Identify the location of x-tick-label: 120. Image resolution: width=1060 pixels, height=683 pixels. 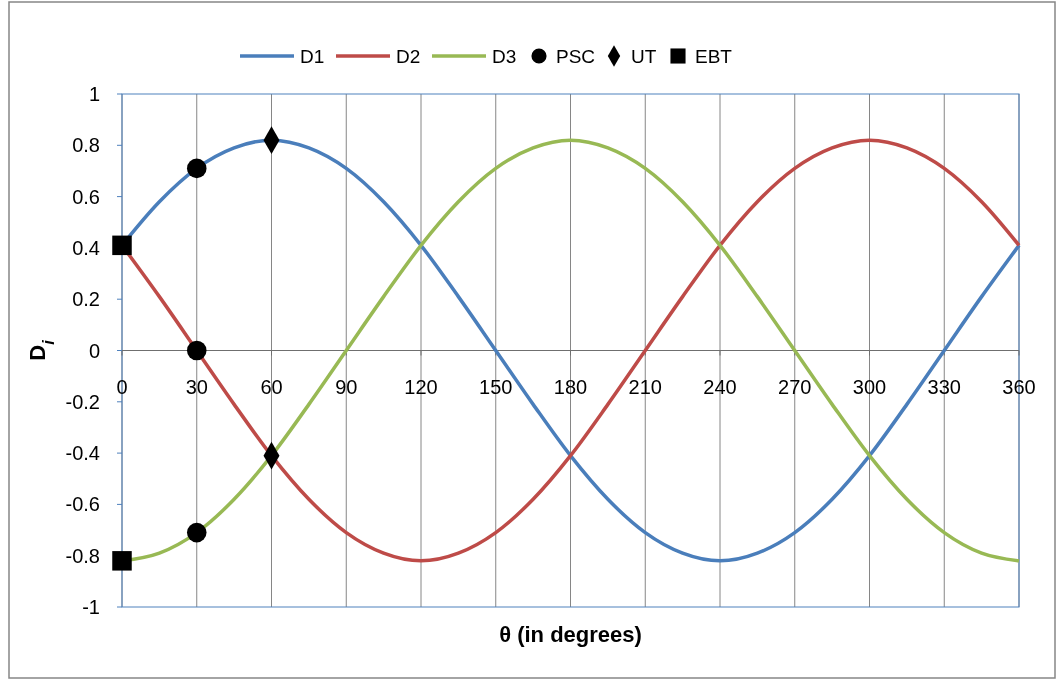
(421, 386).